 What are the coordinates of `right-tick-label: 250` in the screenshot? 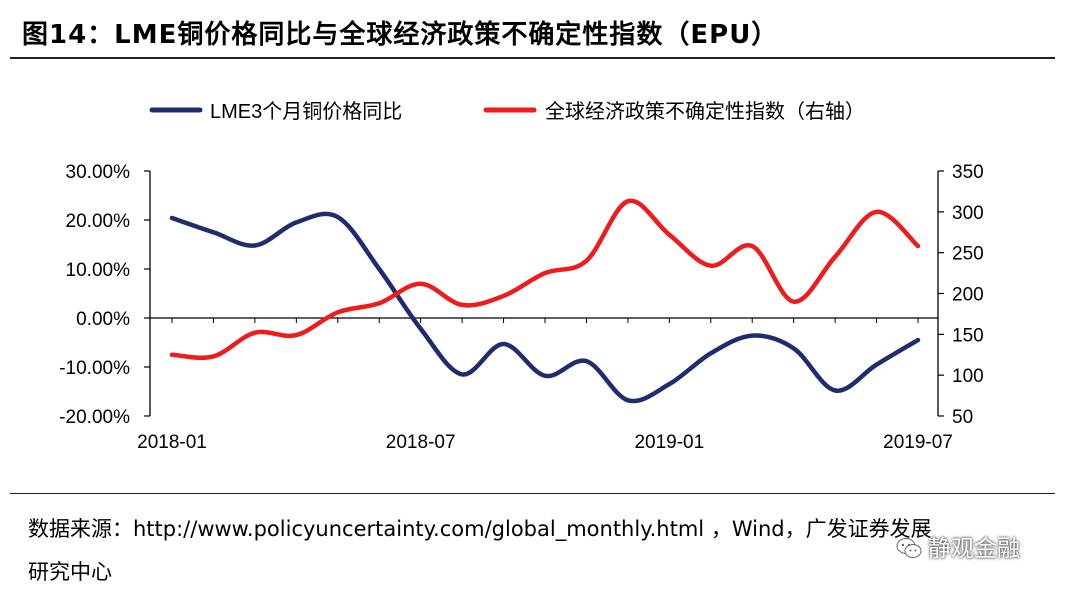 It's located at (968, 254).